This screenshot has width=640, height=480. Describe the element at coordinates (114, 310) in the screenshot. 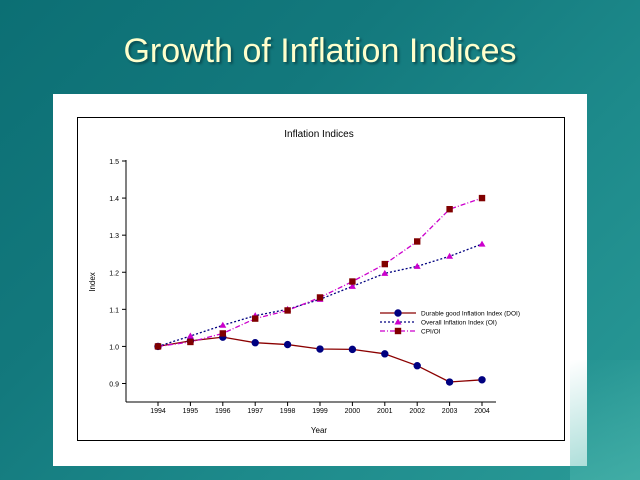

I see `y-tick-label: 1.1` at that location.